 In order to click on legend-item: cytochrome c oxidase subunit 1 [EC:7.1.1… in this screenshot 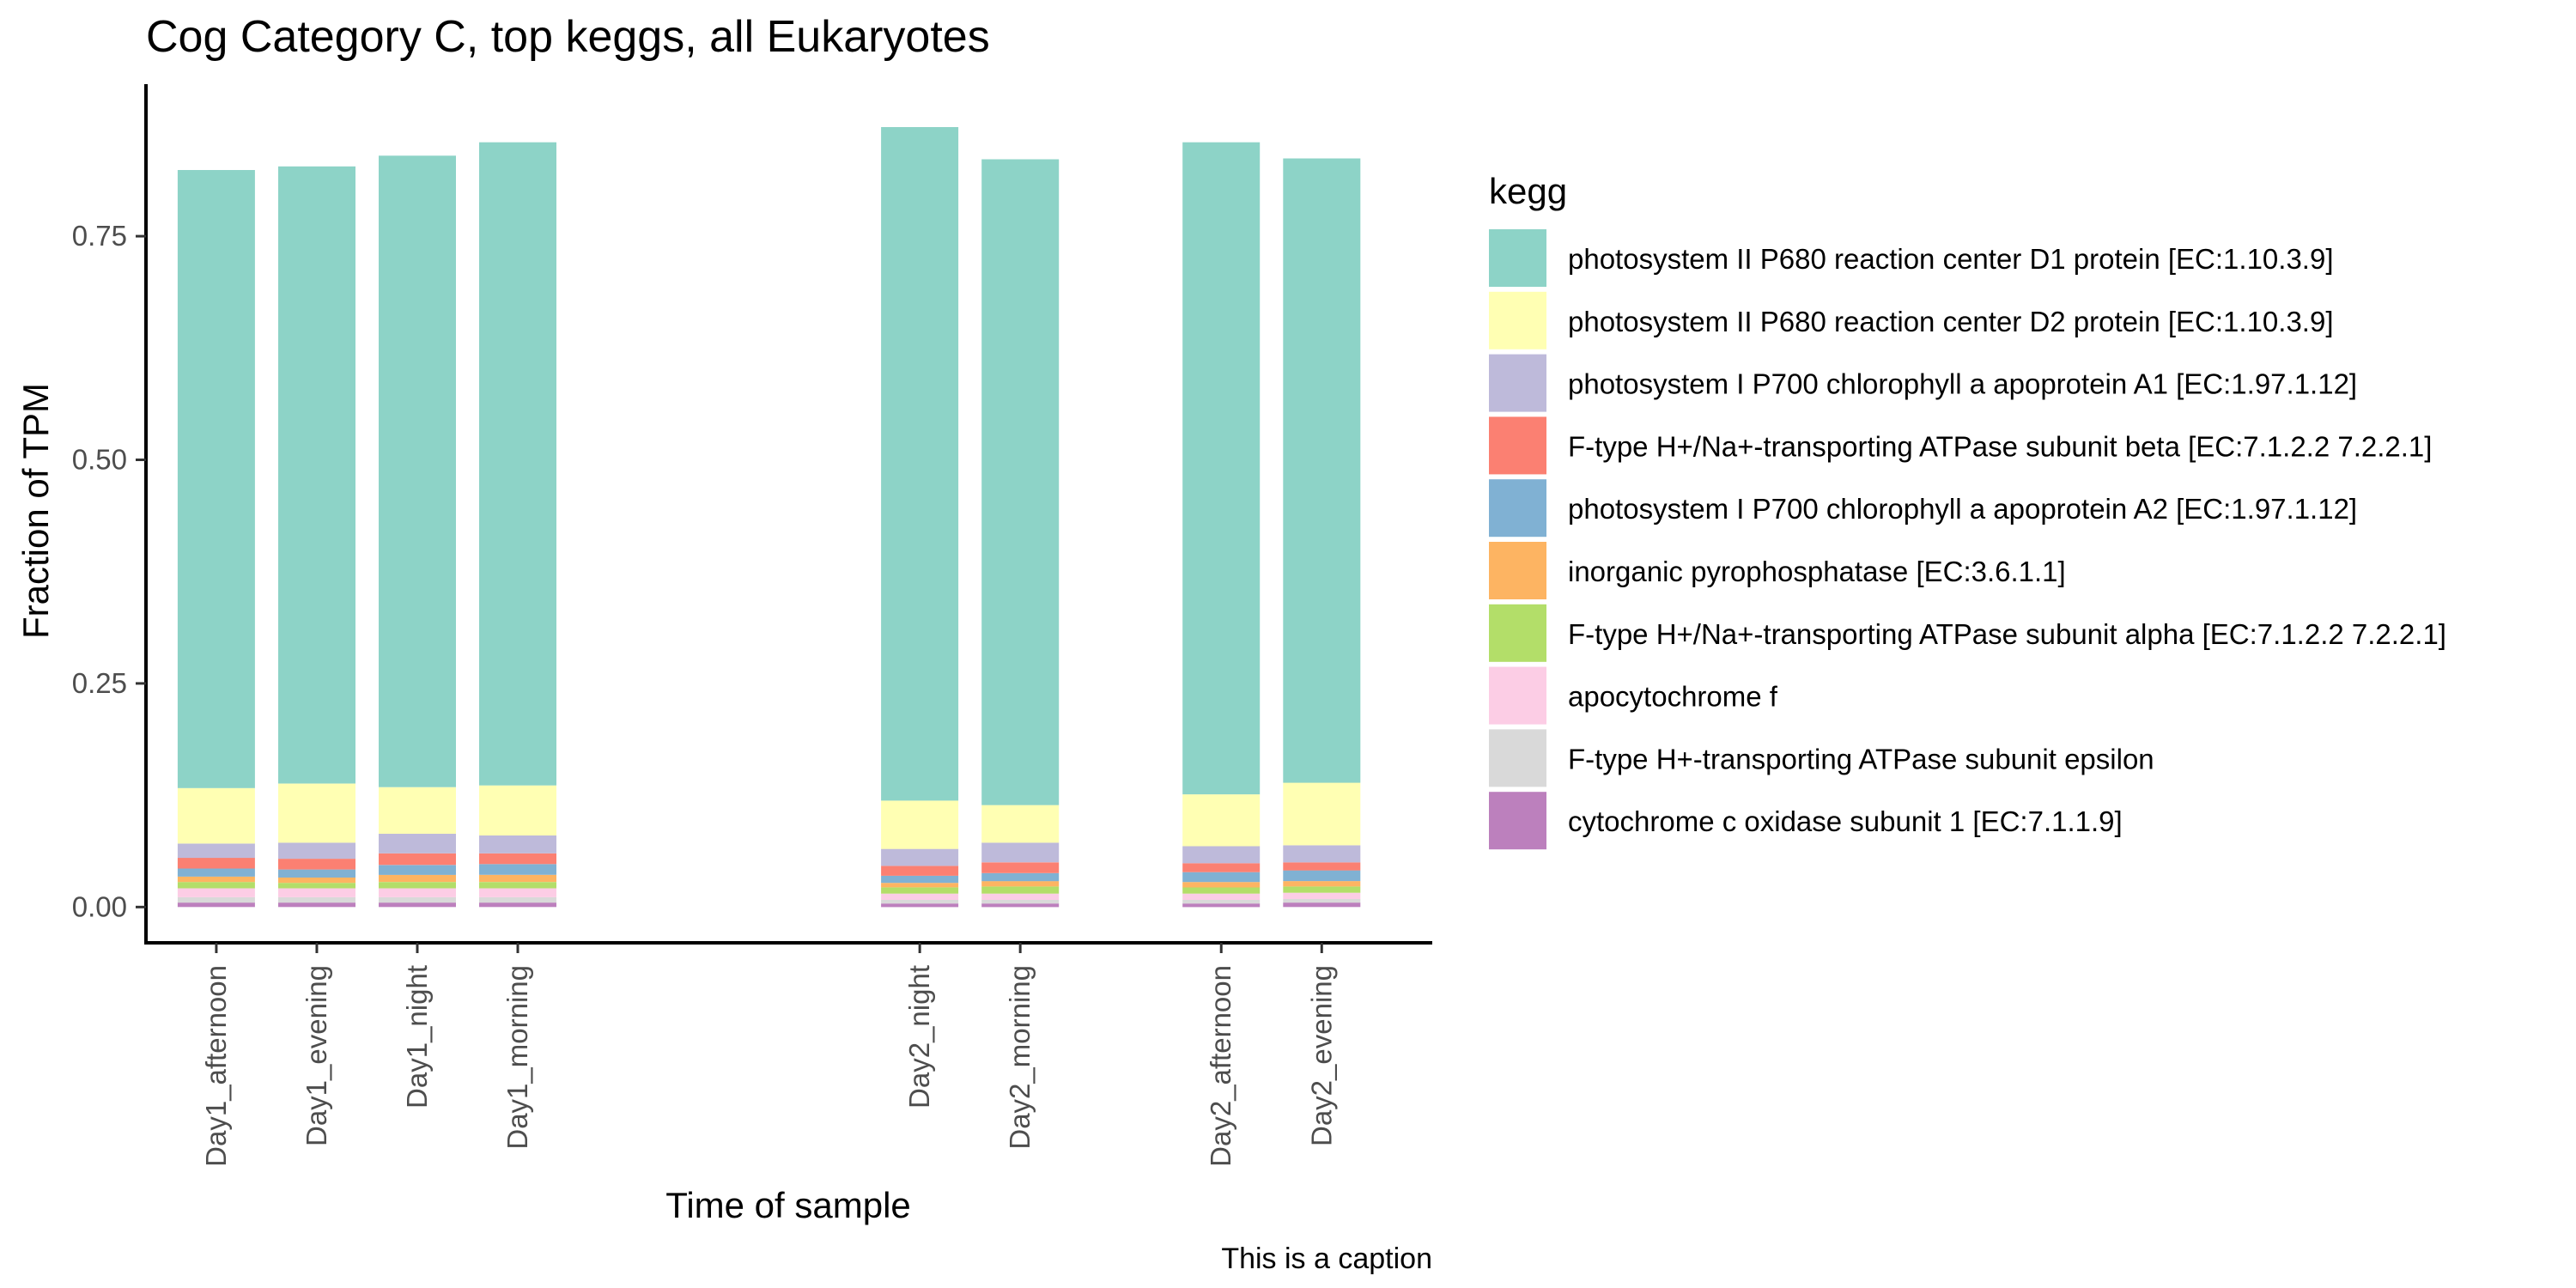, I will do `click(1806, 821)`.